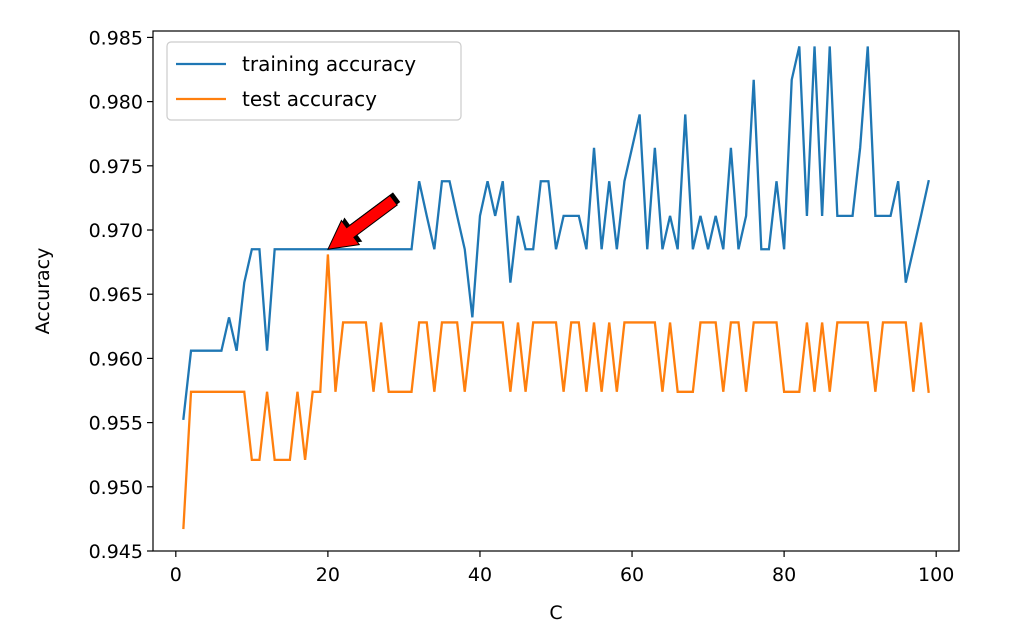 This screenshot has width=1016, height=642. Describe the element at coordinates (329, 64) in the screenshot. I see `legend-label: training accuracy` at that location.